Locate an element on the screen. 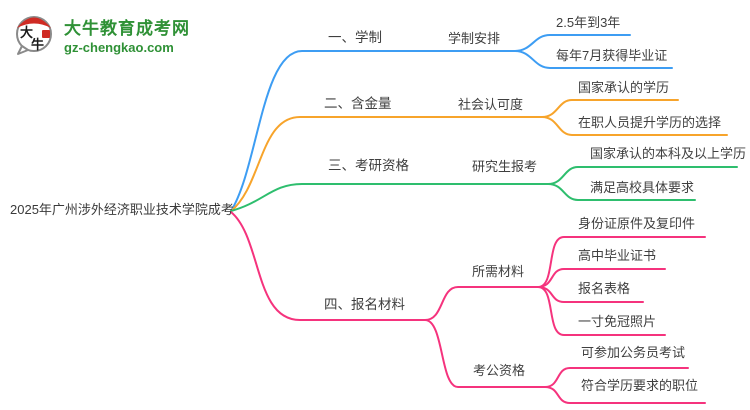  connector-materials-s2-leaf2 is located at coordinates (625, 395).